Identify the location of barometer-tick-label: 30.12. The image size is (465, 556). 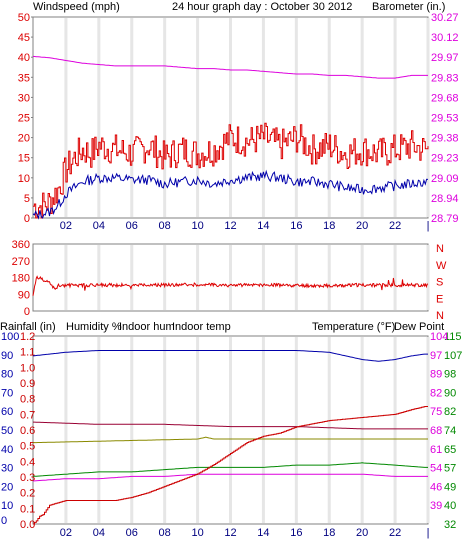
(445, 38).